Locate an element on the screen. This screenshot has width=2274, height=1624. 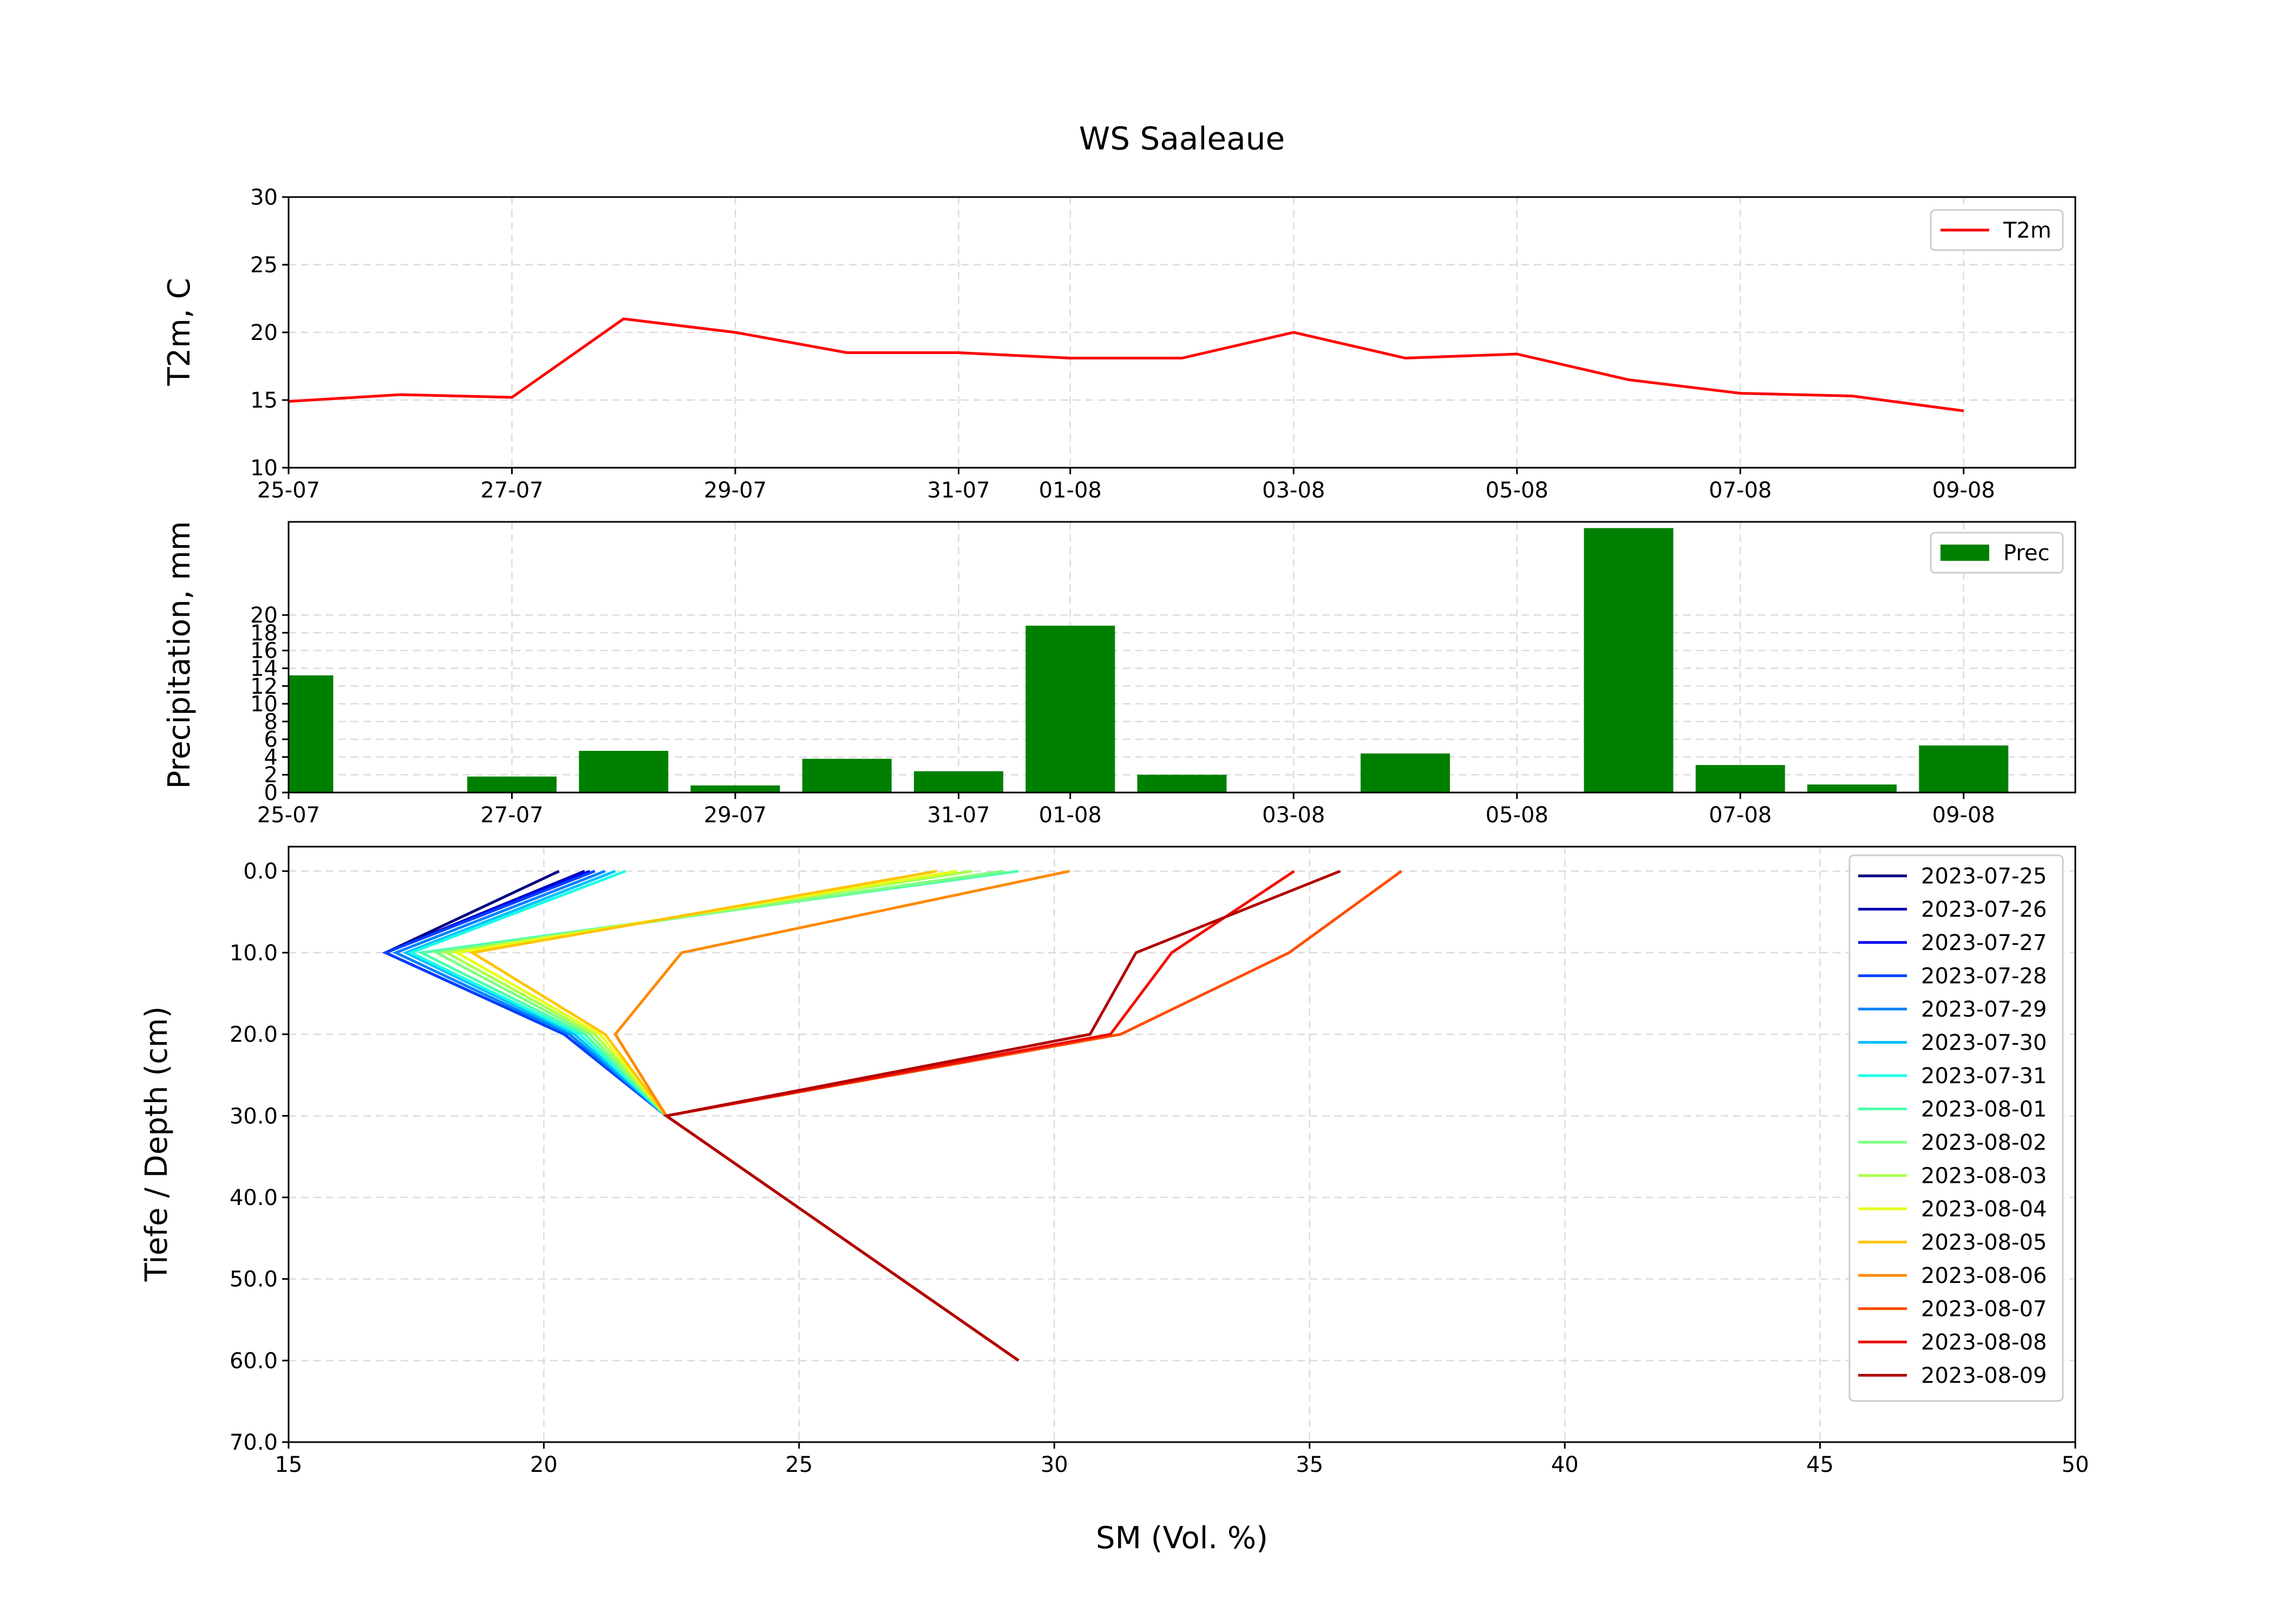
soil-moisture-x-tick-label: 25 is located at coordinates (799, 1465).